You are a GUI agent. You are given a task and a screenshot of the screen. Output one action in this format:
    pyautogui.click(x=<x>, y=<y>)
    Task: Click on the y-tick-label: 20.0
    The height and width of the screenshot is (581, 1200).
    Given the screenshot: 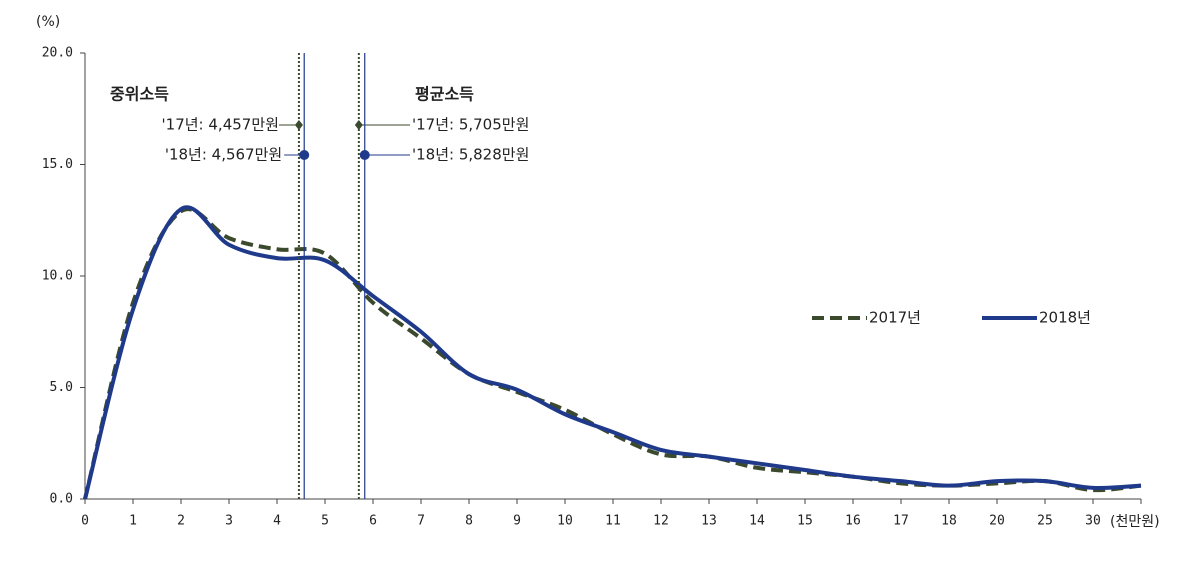 What is the action you would take?
    pyautogui.click(x=57, y=53)
    